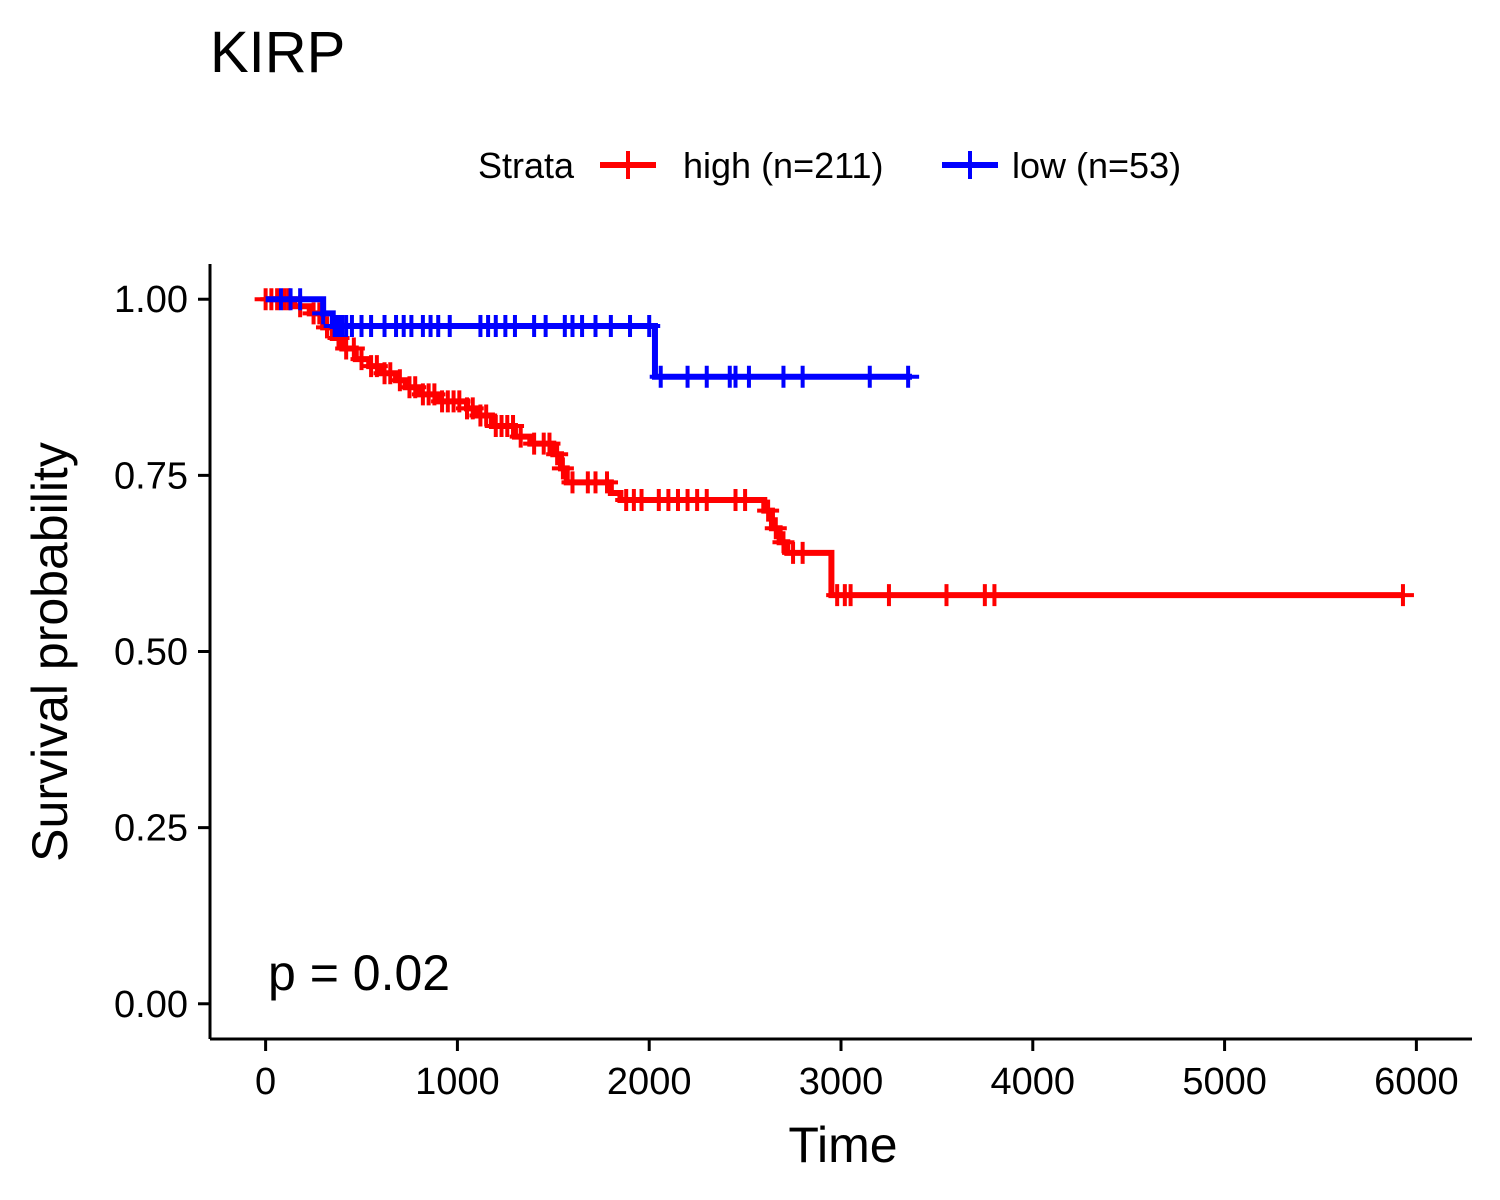 The height and width of the screenshot is (1200, 1500). I want to click on y-tick-label: 1.00, so click(151, 300).